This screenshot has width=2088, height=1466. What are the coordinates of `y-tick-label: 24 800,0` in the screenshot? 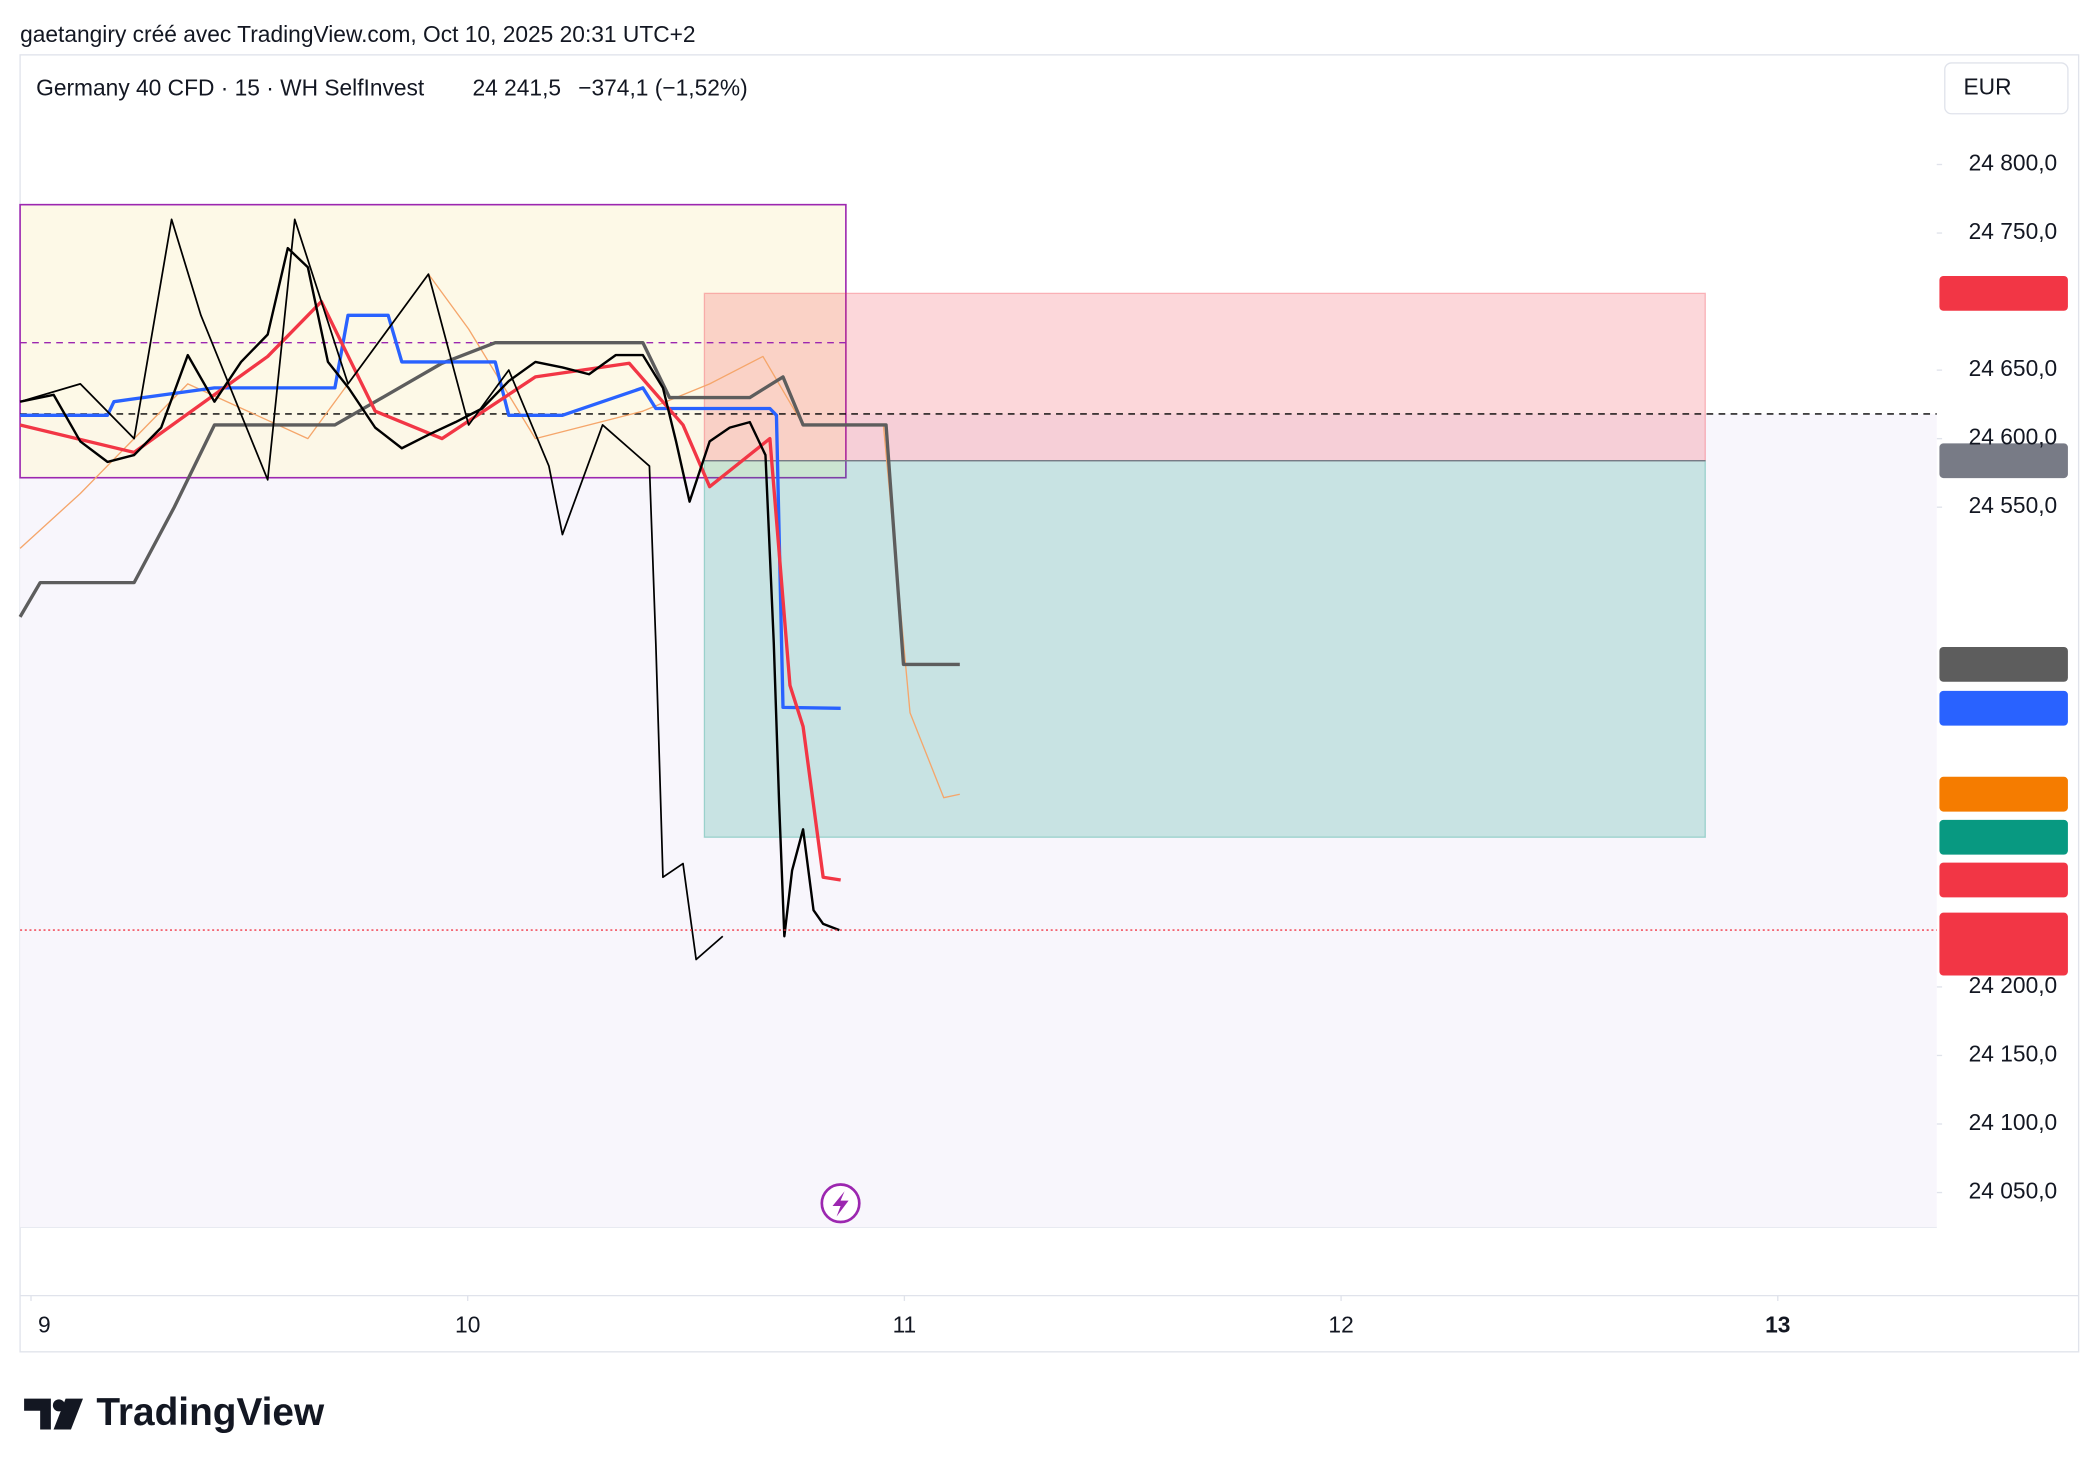 It's located at (2013, 163).